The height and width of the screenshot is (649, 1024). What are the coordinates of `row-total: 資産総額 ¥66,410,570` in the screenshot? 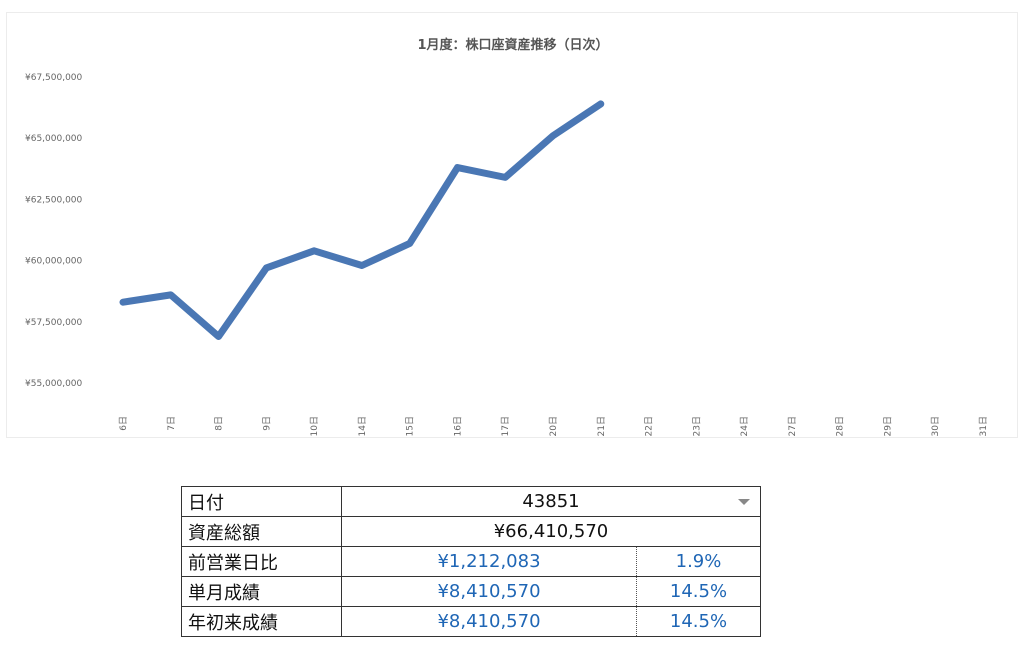 It's located at (471, 531).